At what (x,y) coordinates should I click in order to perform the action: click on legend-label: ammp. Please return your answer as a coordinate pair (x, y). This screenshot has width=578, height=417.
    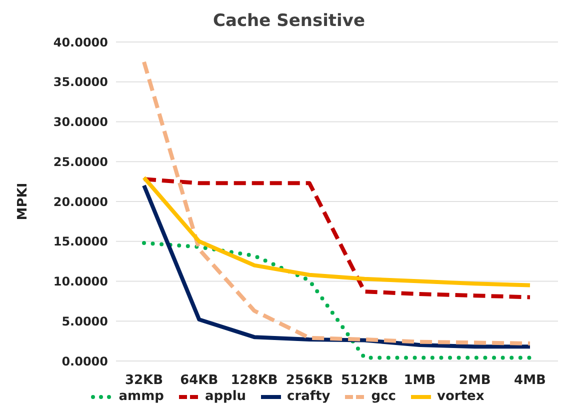
    Looking at the image, I should click on (141, 396).